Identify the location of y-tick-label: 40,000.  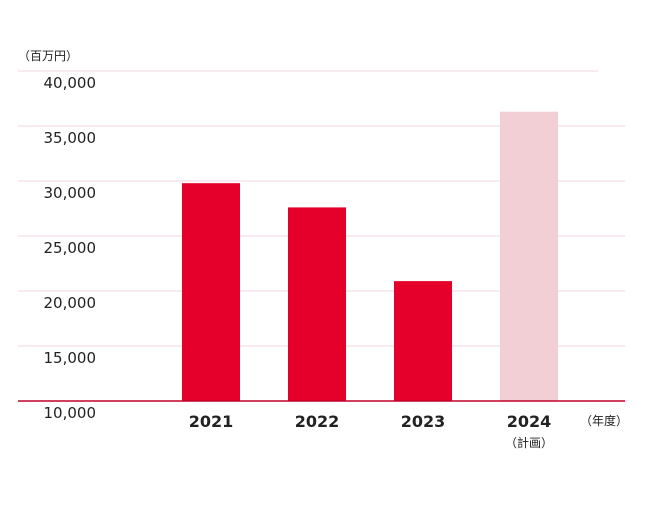
(70, 83).